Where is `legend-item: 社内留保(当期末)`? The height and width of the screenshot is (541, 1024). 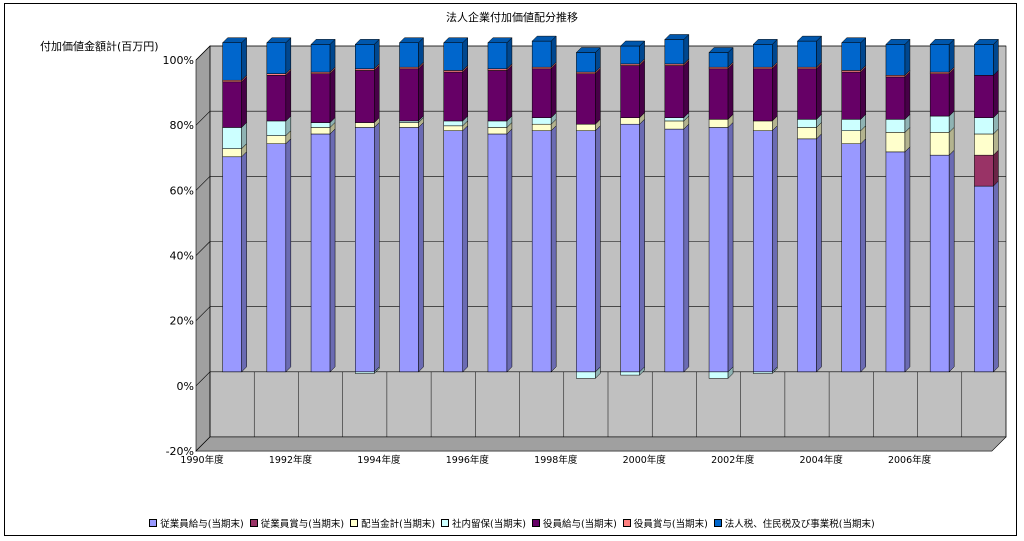
legend-item: 社内留保(当期末) is located at coordinates (483, 523).